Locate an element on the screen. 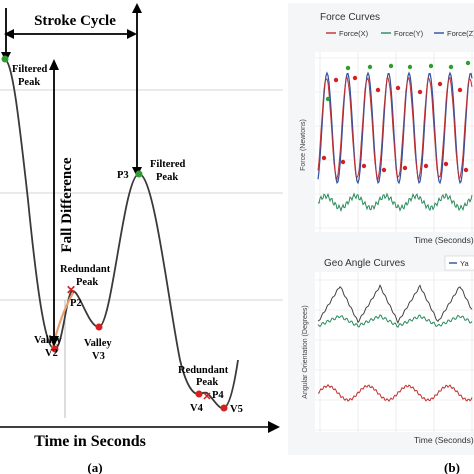  p2-label: P2 is located at coordinates (76, 303).